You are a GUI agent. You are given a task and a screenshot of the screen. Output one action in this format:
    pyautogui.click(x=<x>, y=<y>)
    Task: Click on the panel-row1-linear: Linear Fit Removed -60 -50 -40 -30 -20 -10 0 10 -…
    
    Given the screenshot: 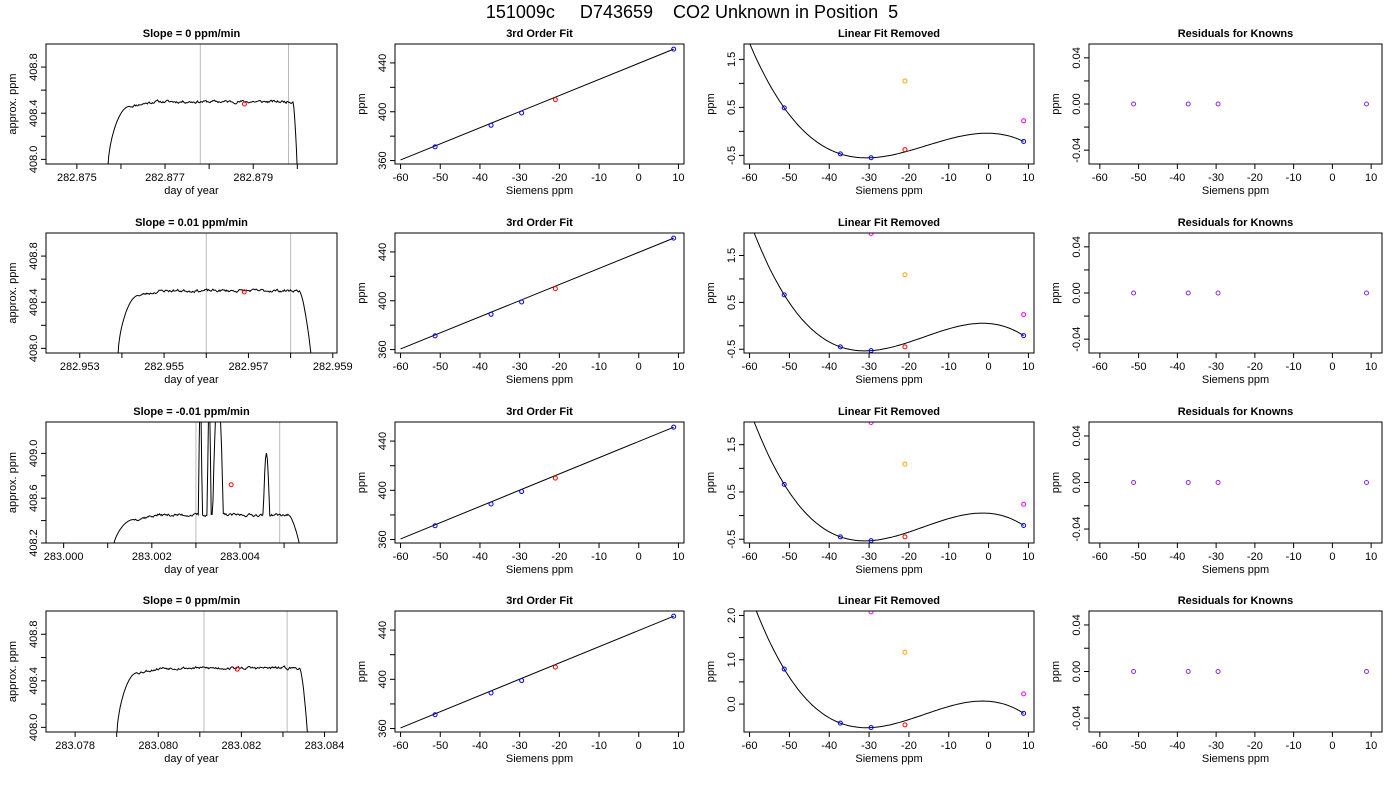 What is the action you would take?
    pyautogui.click(x=870, y=112)
    